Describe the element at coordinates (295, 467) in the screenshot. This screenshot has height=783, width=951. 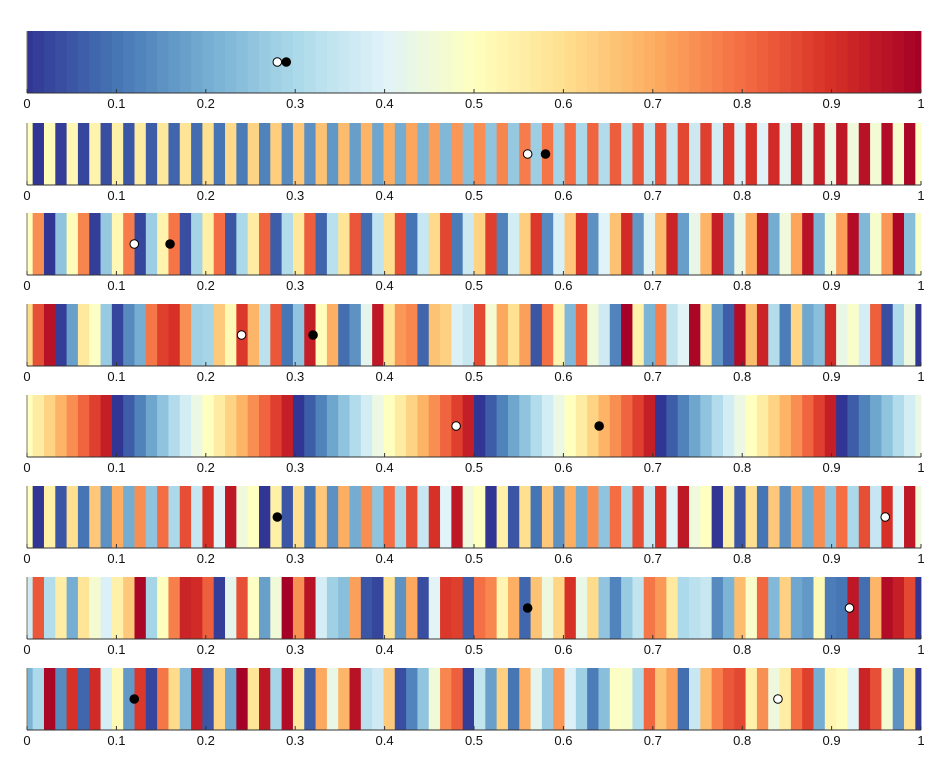
I see `x-tick-label: 0.3` at that location.